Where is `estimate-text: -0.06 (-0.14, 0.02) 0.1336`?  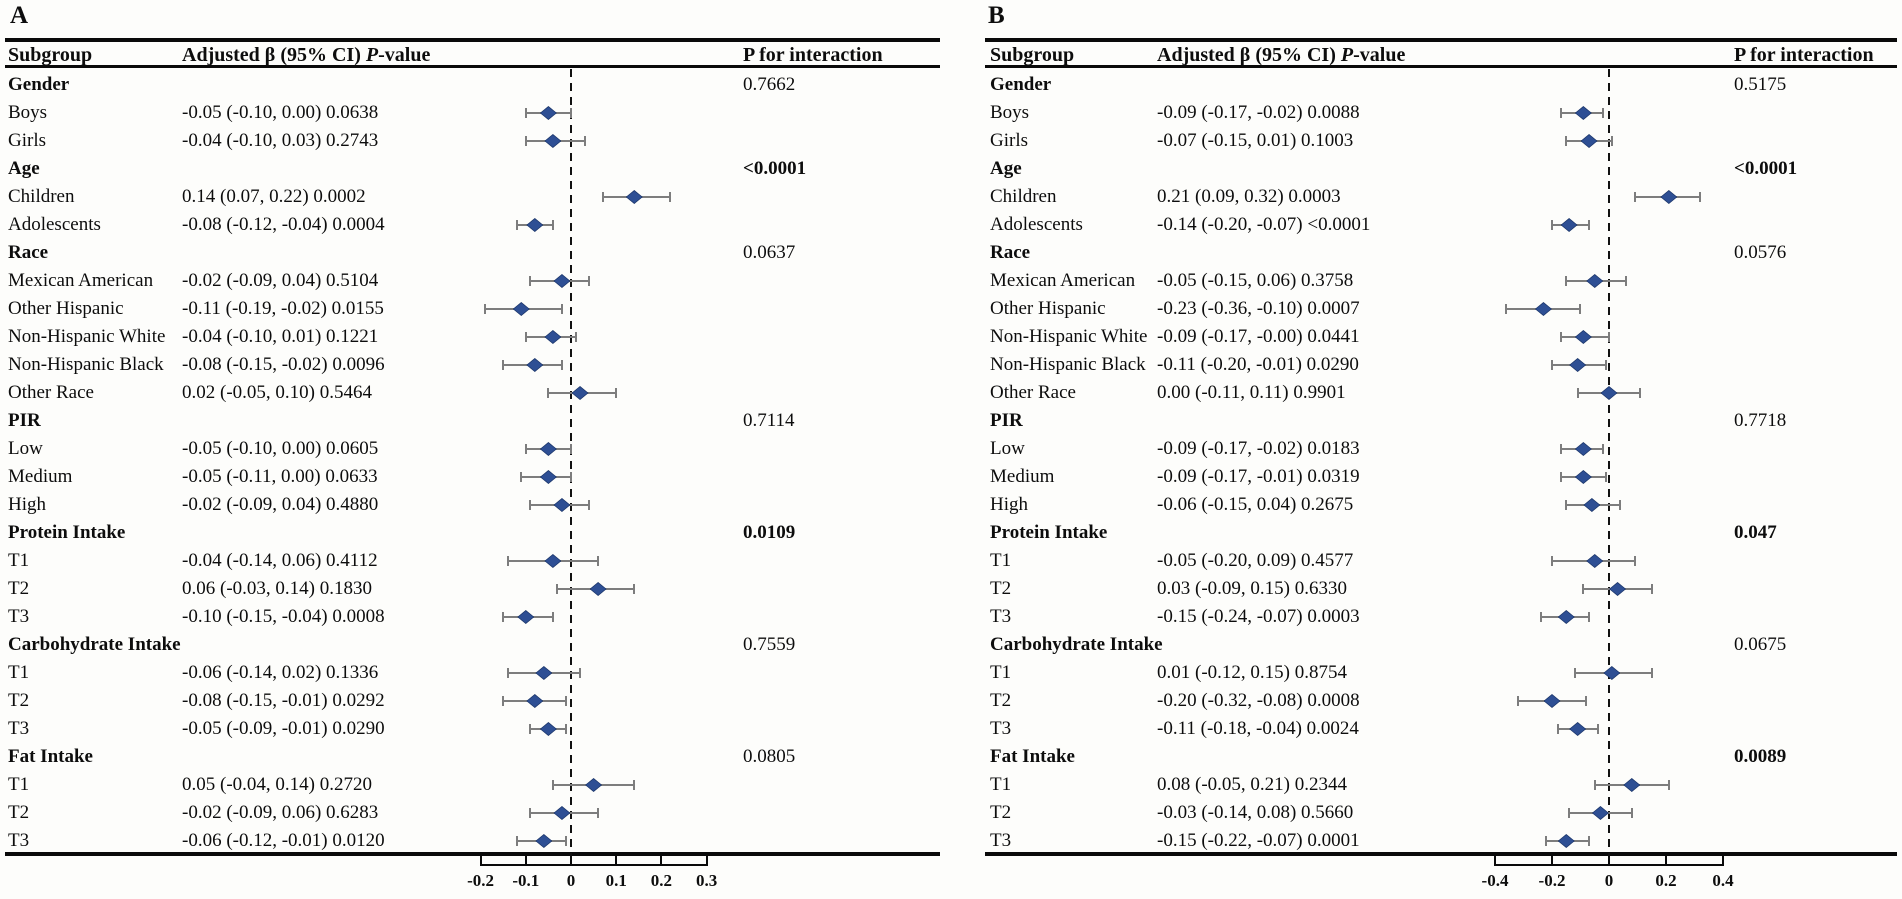
estimate-text: -0.06 (-0.14, 0.02) 0.1336 is located at coordinates (280, 672).